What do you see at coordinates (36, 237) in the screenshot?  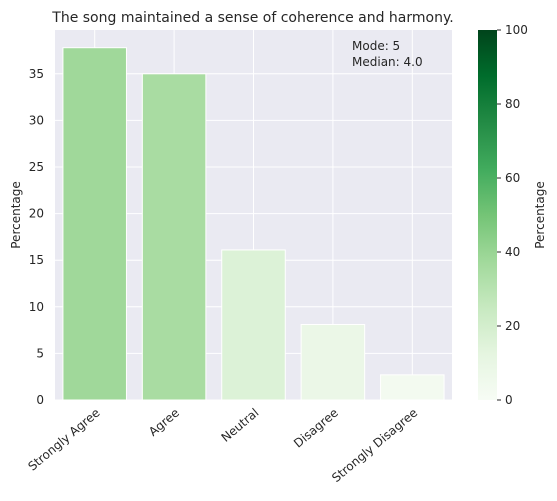 I see `y-axis-ticks: 0 5 10 15 20 25 30 35` at bounding box center [36, 237].